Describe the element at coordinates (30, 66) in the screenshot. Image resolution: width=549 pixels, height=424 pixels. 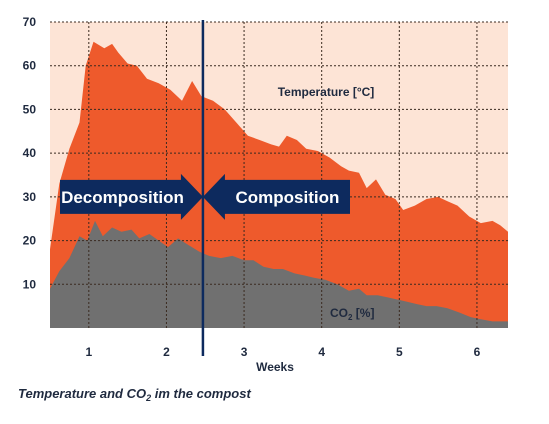
I see `y-tick-label: 60` at that location.